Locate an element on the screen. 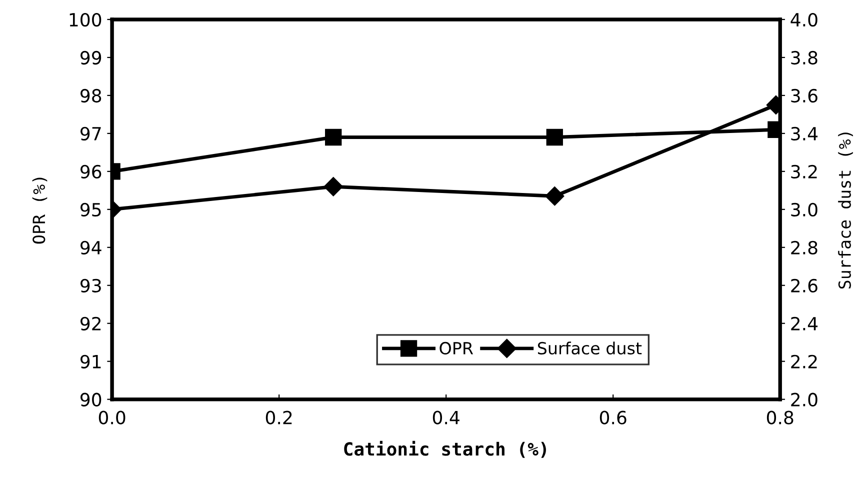 This screenshot has width=862, height=487. y-tick-label: 96 is located at coordinates (91, 171).